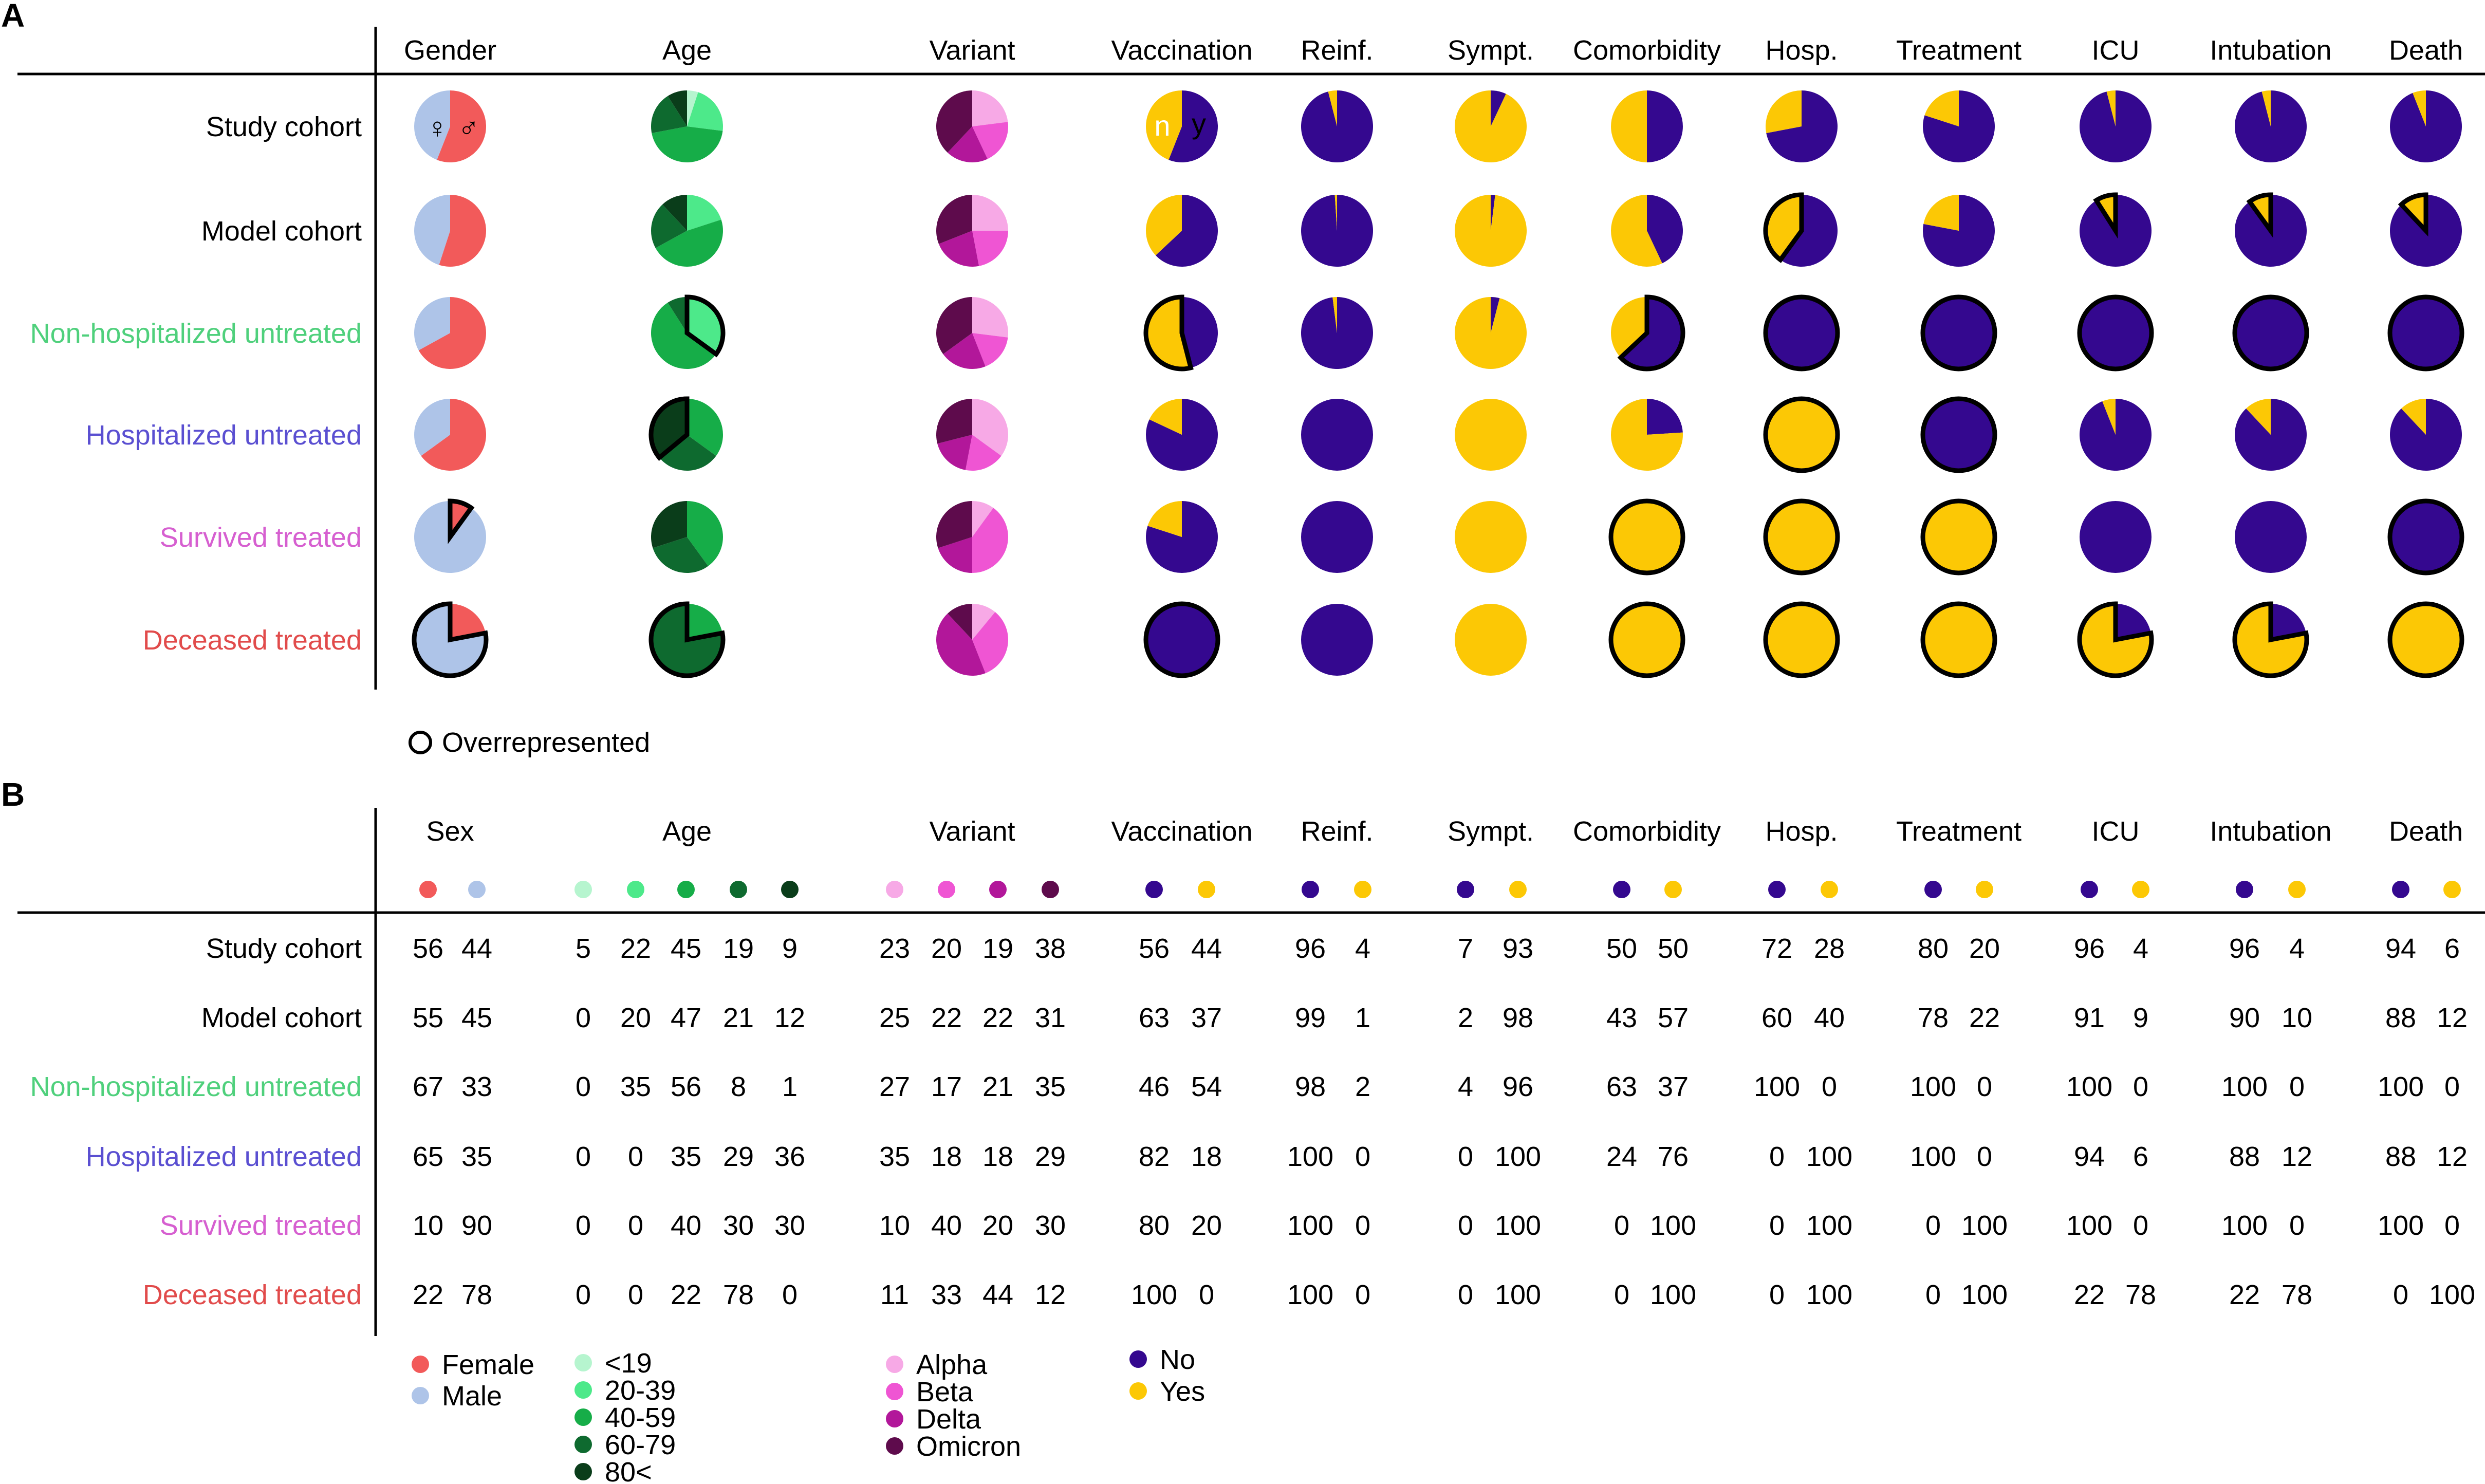 The height and width of the screenshot is (1484, 2485). Describe the element at coordinates (1050, 1156) in the screenshot. I see `cell-value: 29` at that location.